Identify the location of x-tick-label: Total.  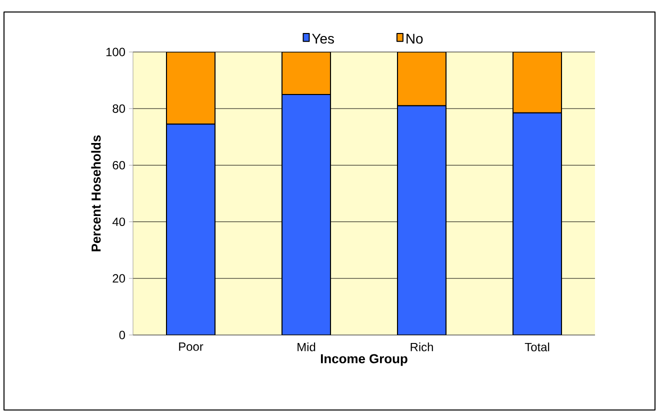
(537, 347).